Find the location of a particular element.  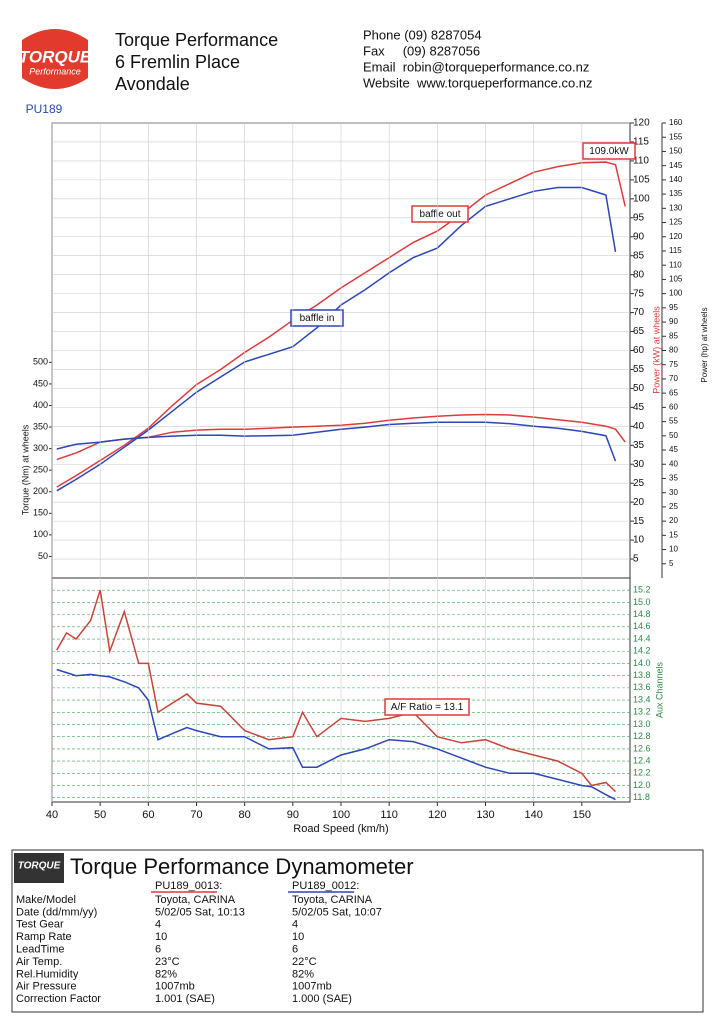

y-tick-label: 50 is located at coordinates (43, 556).